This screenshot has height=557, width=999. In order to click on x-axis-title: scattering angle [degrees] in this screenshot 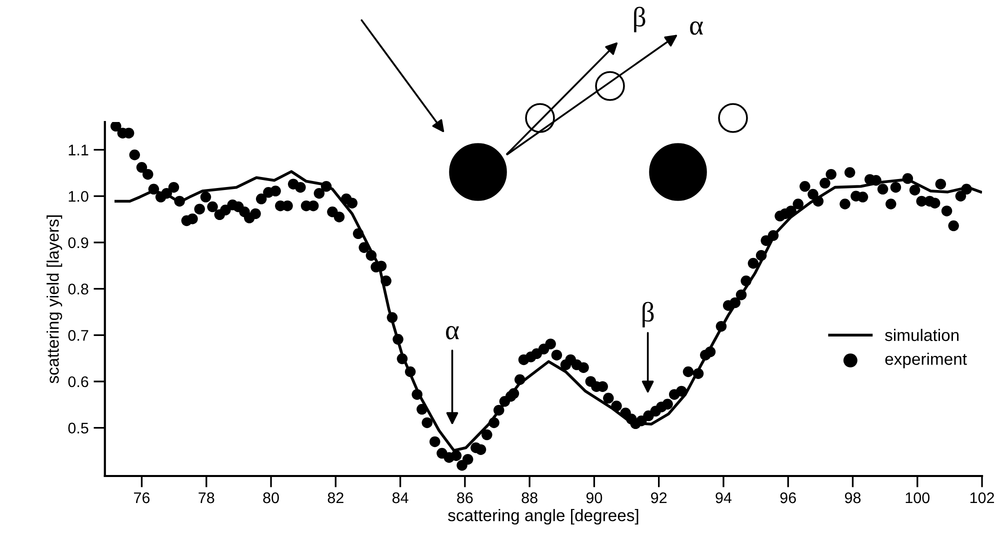, I will do `click(543, 517)`.